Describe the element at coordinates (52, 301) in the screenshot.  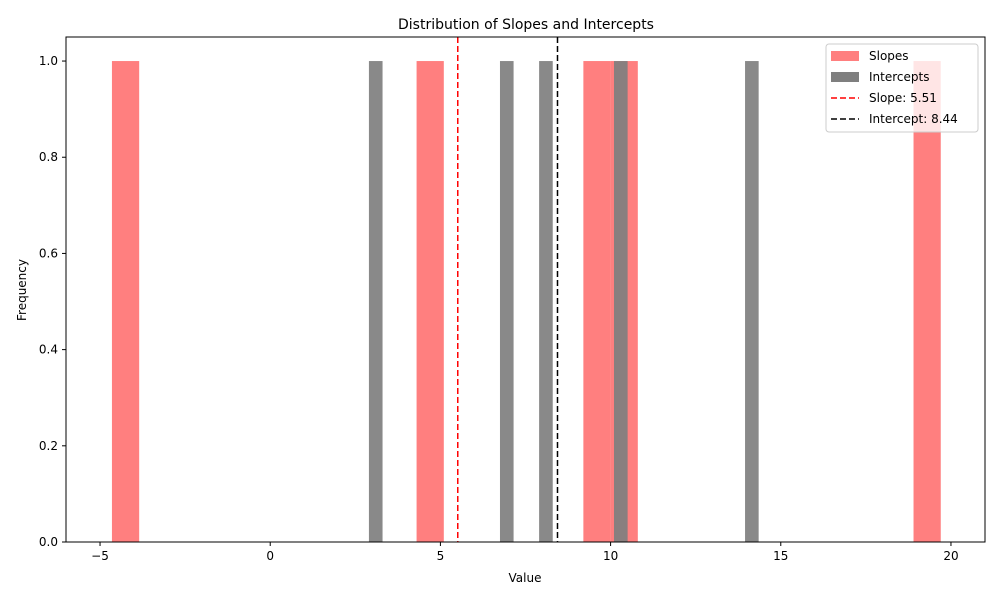
I see `y-axis: 0.0 0.2 0.4 0.6 0.8 1.0` at that location.